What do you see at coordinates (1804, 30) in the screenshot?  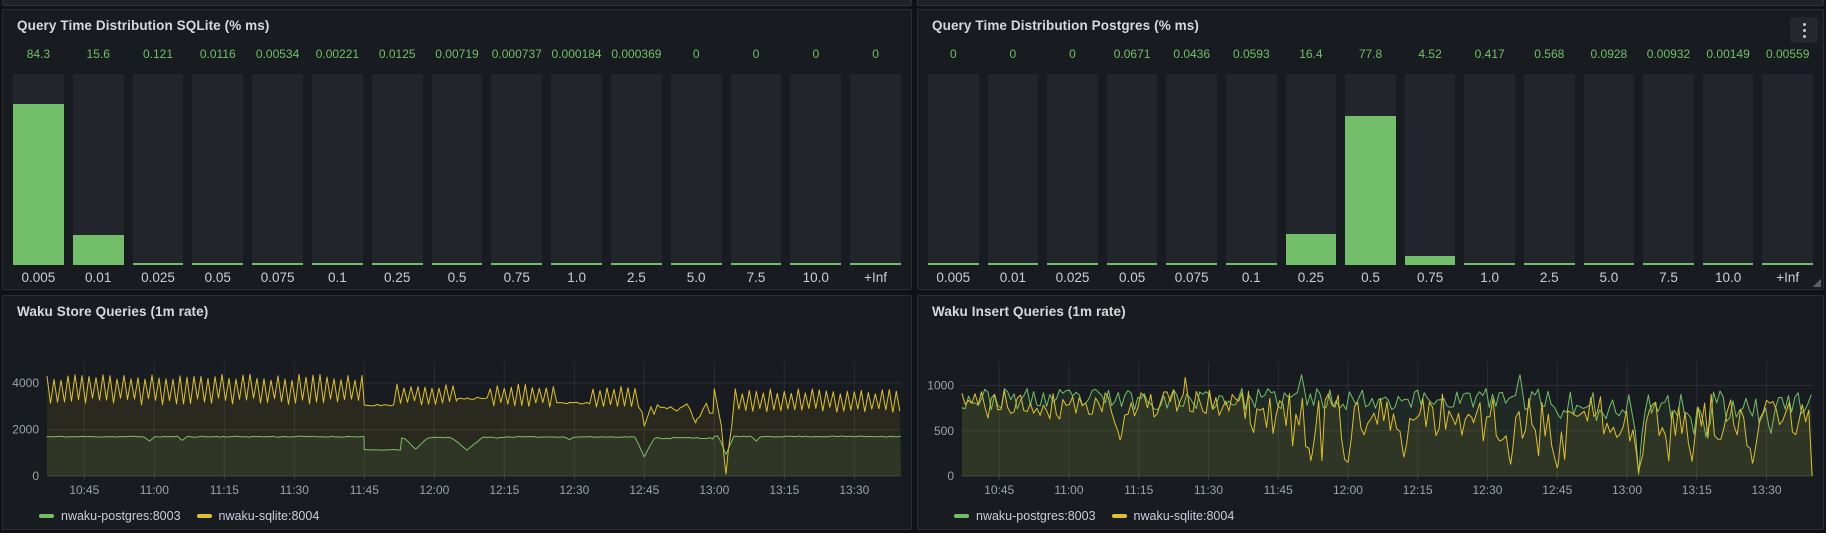 I see `kebab-menu-icon` at bounding box center [1804, 30].